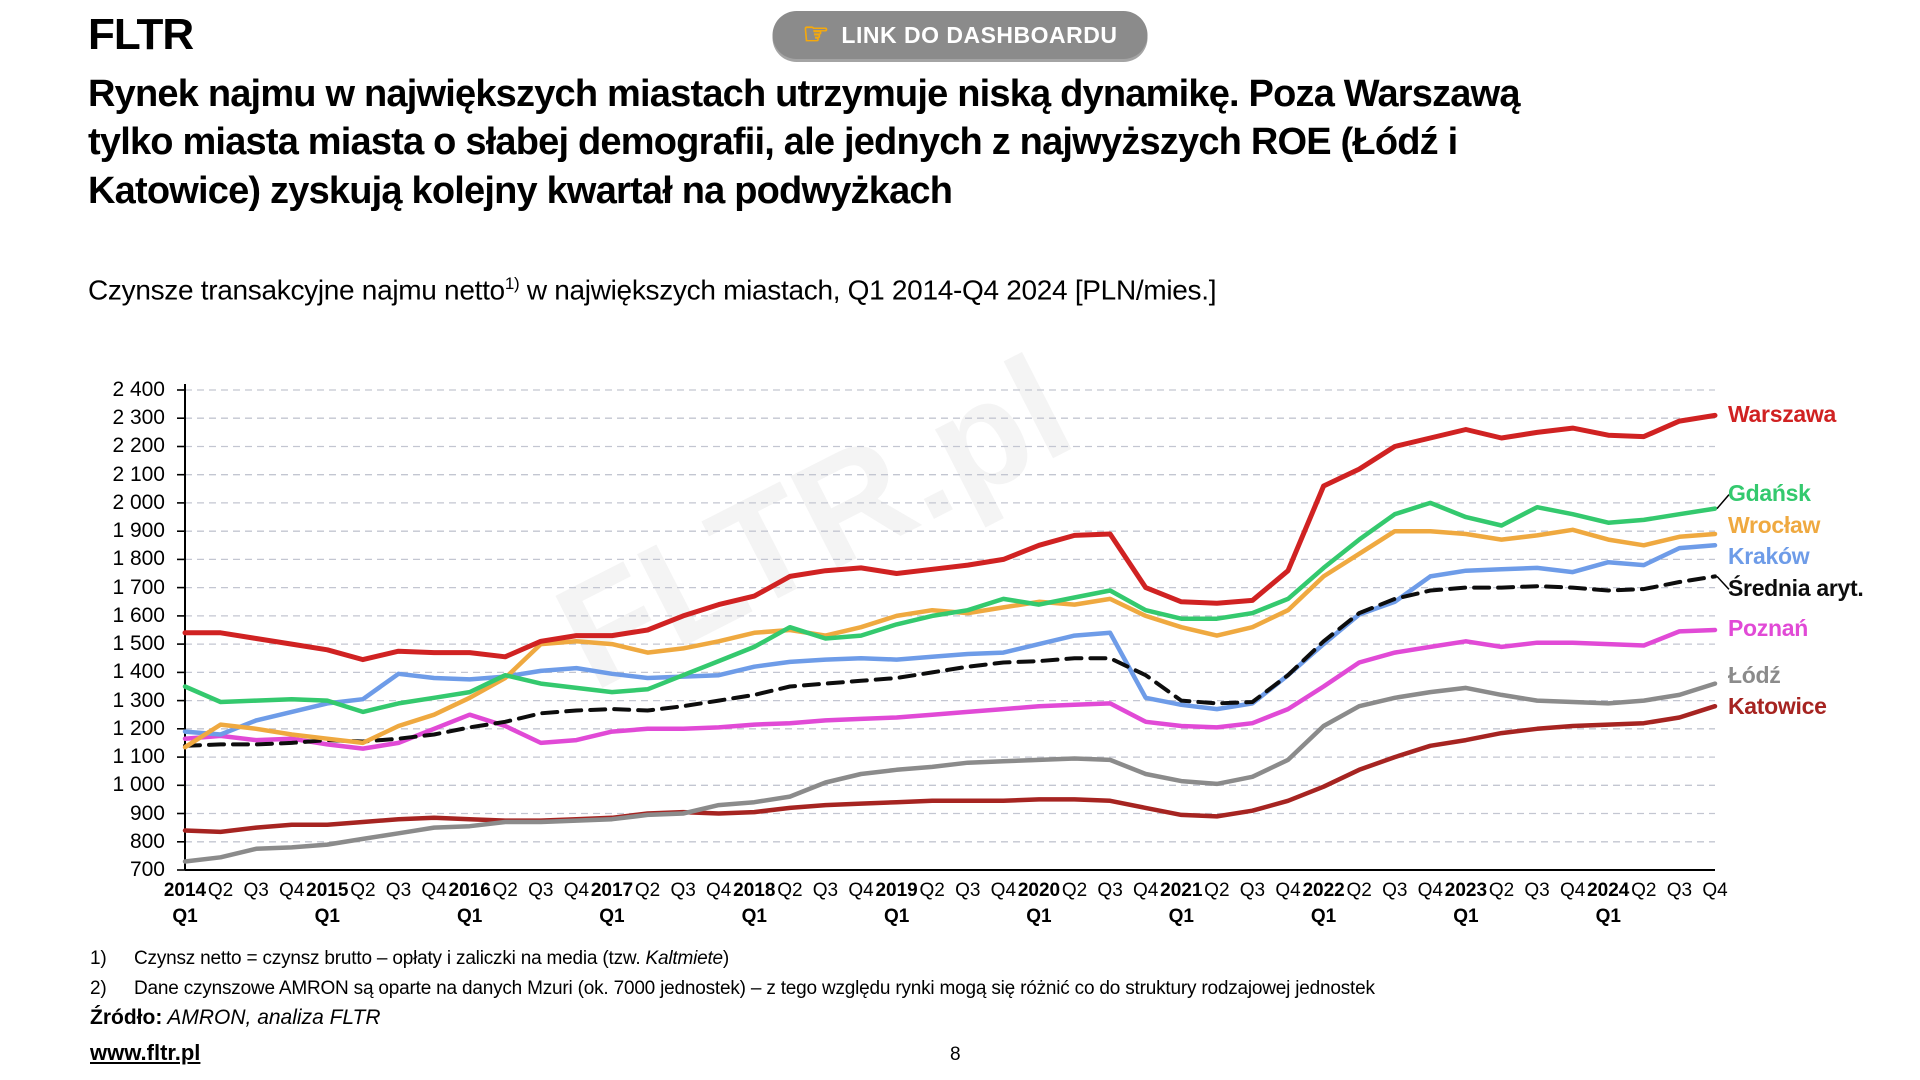 Image resolution: width=1920 pixels, height=1080 pixels. Describe the element at coordinates (1769, 556) in the screenshot. I see `legend-label-Kraków: Kraków` at that location.